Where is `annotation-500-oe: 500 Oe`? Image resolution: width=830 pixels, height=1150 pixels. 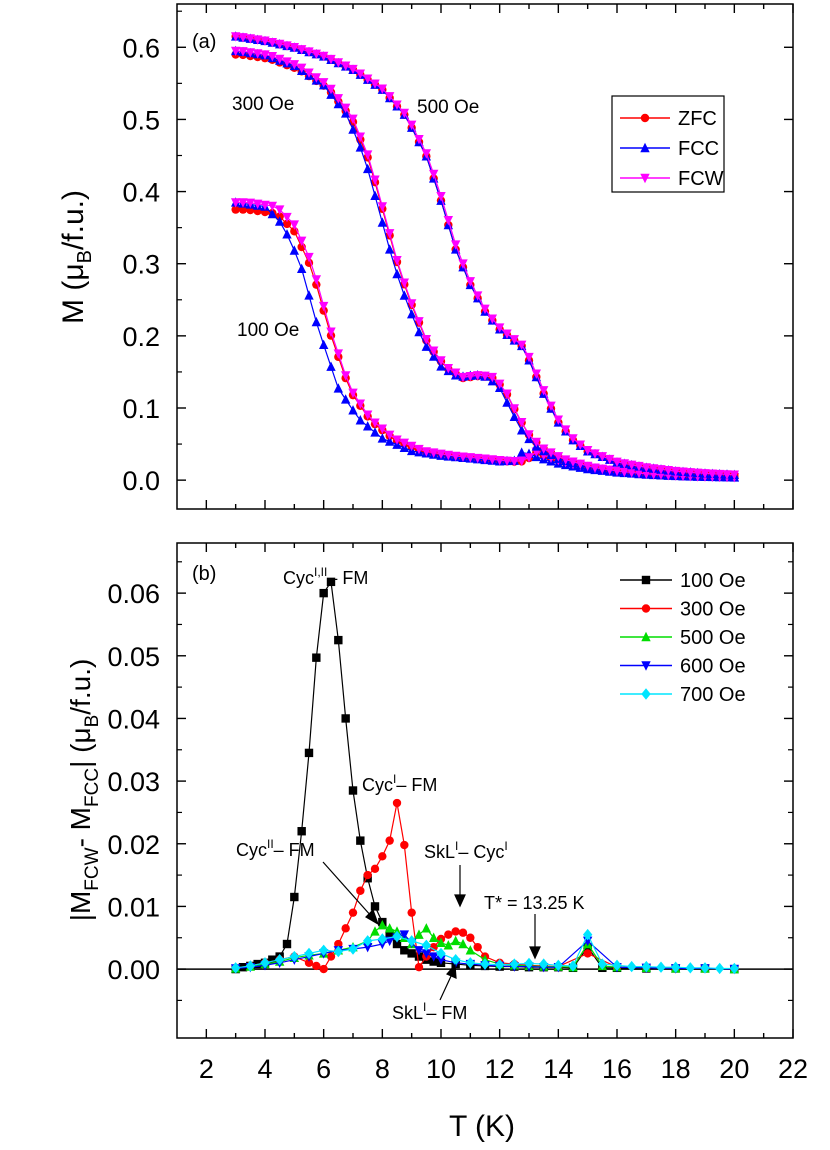 annotation-500-oe: 500 Oe is located at coordinates (448, 107).